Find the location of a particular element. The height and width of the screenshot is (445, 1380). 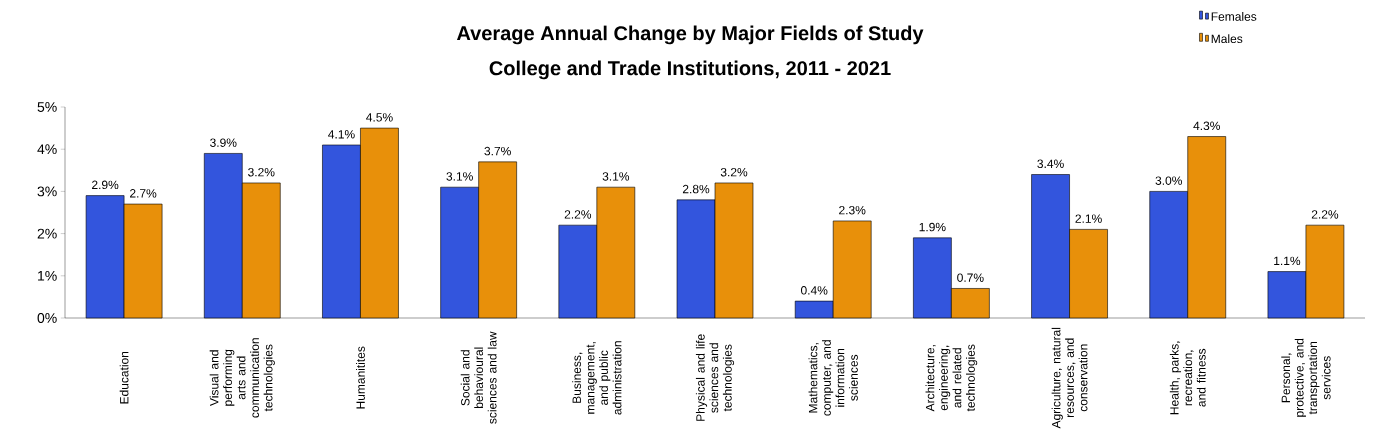

data-label: 1.1% is located at coordinates (1287, 261).